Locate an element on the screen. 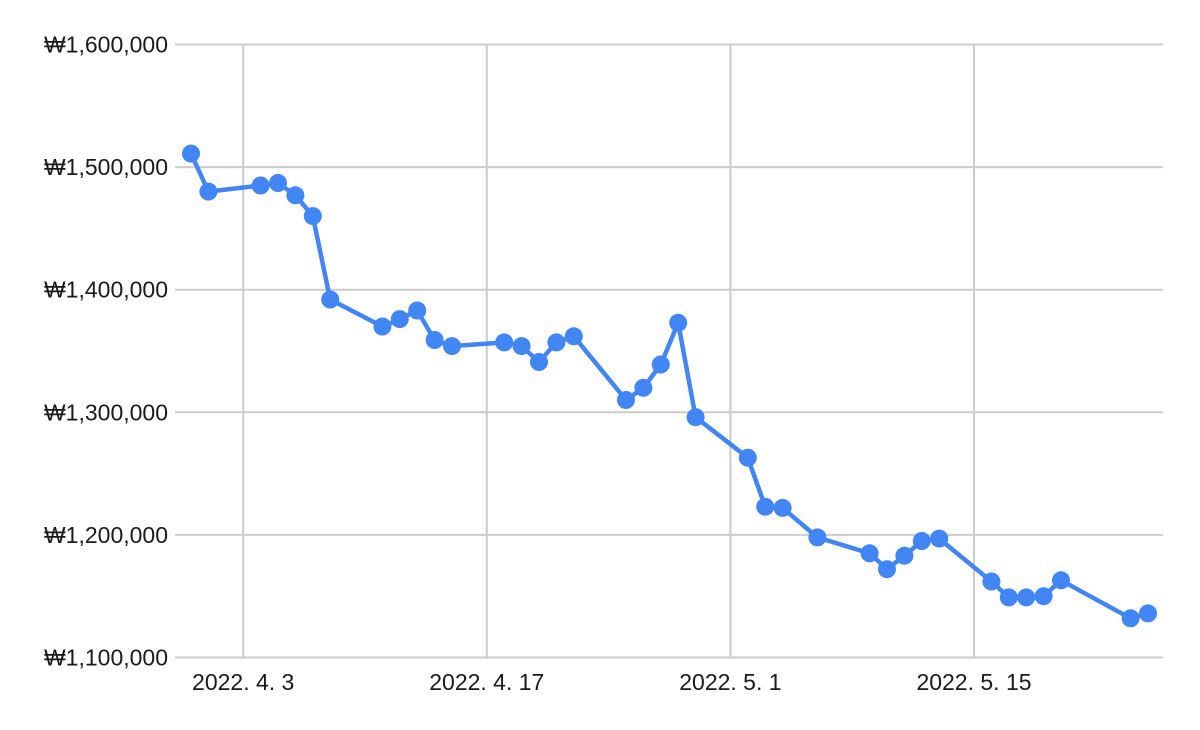 The image size is (1200, 730). x-axis-label: 2022. 5. 1 is located at coordinates (730, 682).